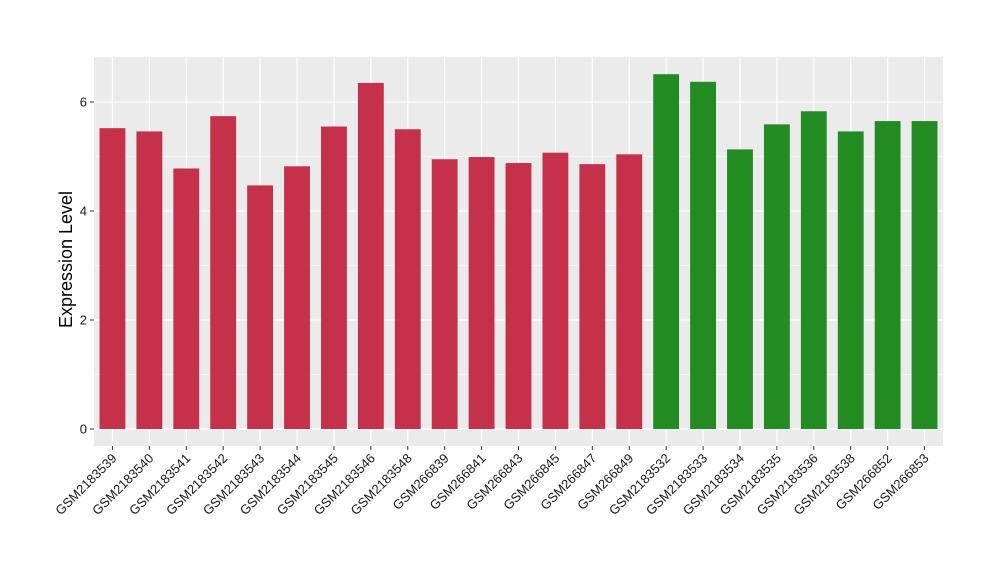 Image resolution: width=1000 pixels, height=580 pixels. Describe the element at coordinates (87, 266) in the screenshot. I see `y-axis: 0 2 4 6` at that location.